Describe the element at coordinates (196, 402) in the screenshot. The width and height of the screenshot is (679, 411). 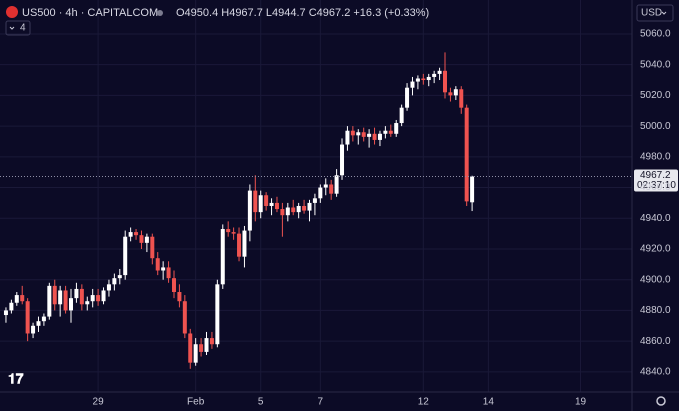
I see `x-tick-label: Feb` at that location.